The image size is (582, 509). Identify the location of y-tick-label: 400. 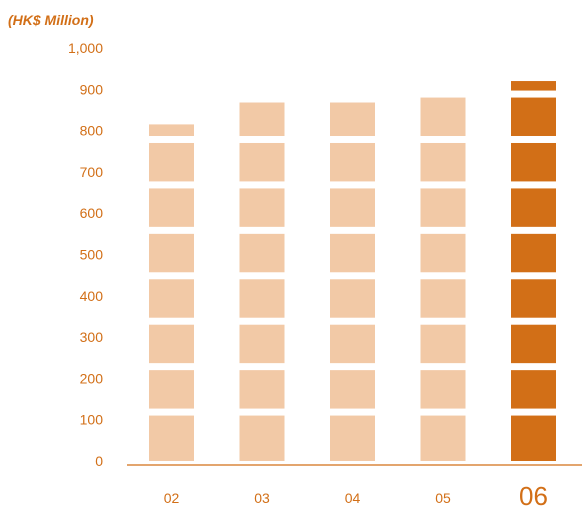
(92, 296).